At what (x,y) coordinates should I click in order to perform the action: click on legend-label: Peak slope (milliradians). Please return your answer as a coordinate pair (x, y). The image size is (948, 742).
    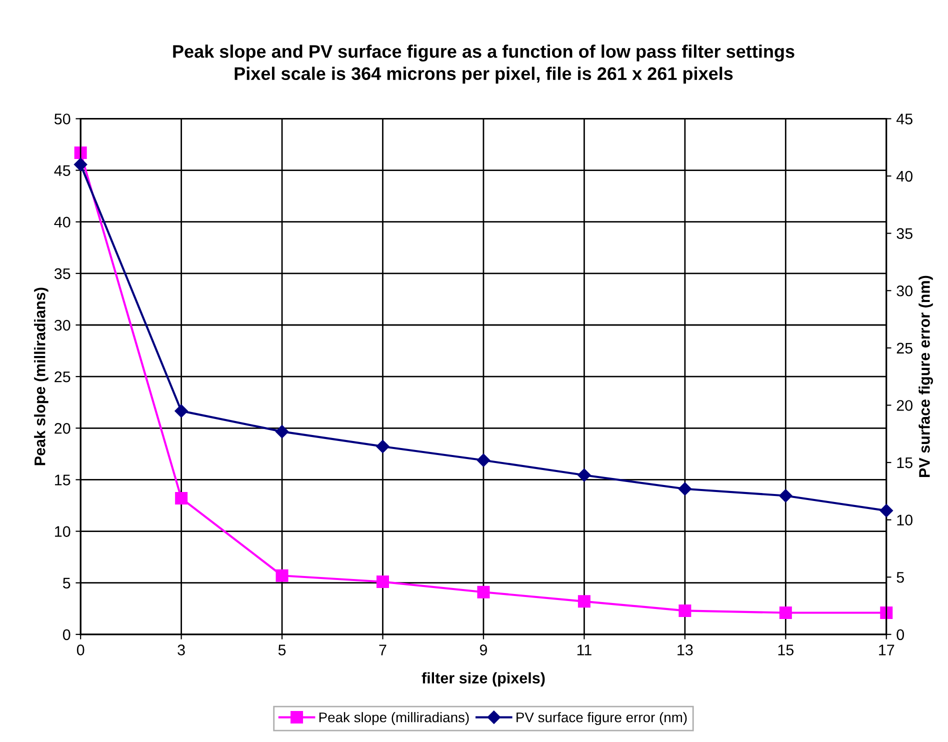
    Looking at the image, I should click on (394, 719).